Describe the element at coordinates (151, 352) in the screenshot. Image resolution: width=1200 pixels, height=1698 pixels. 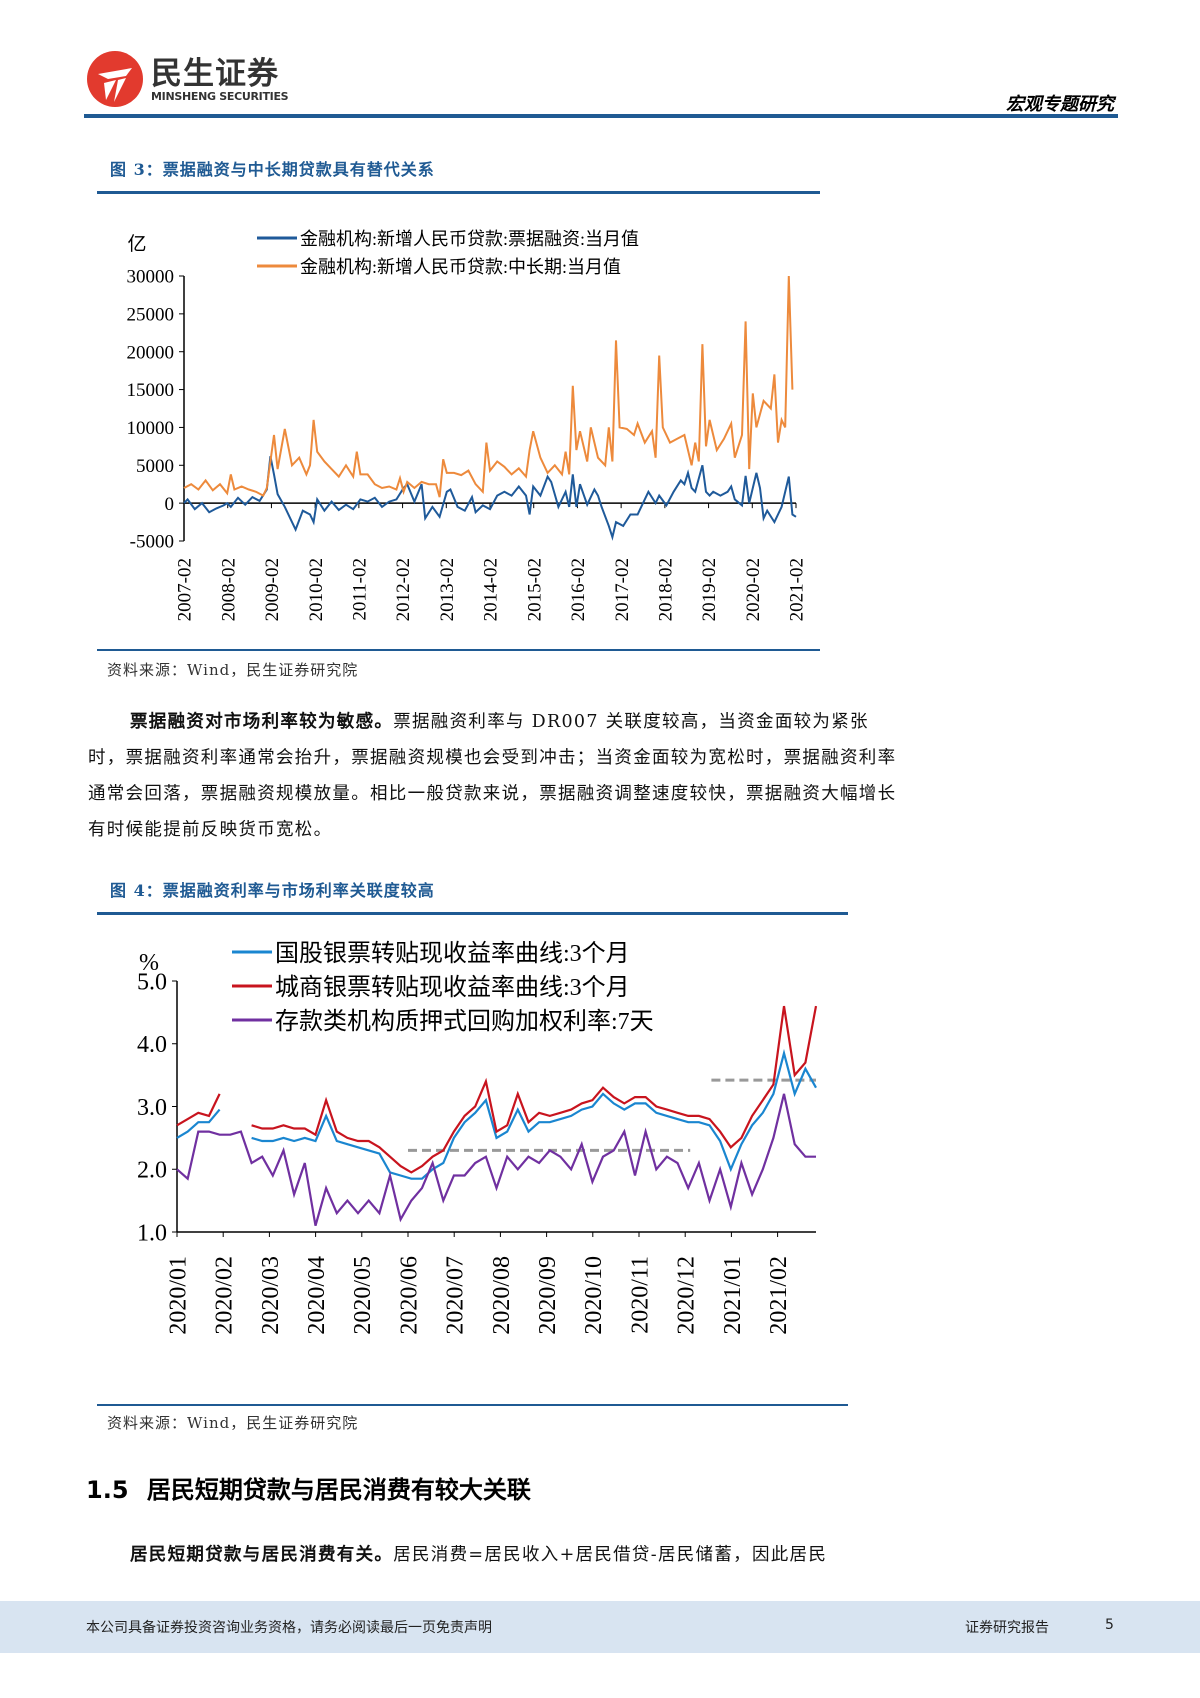
I see `y-tick-label: 20000` at that location.